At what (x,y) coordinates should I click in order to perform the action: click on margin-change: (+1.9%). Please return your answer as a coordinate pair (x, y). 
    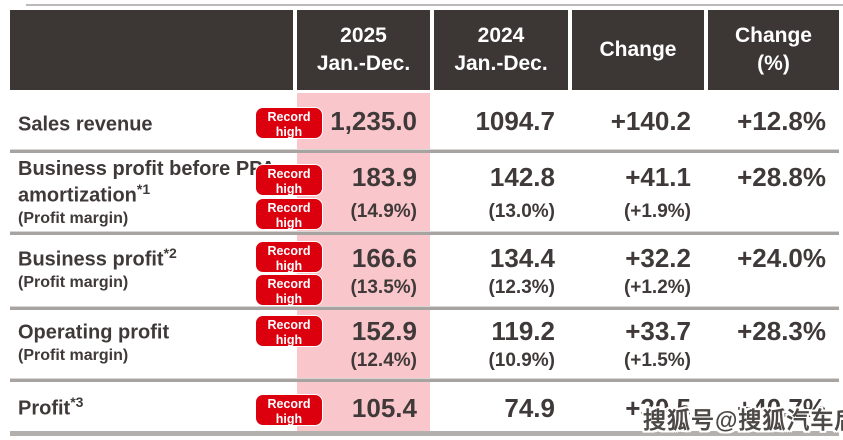
    Looking at the image, I should click on (657, 211).